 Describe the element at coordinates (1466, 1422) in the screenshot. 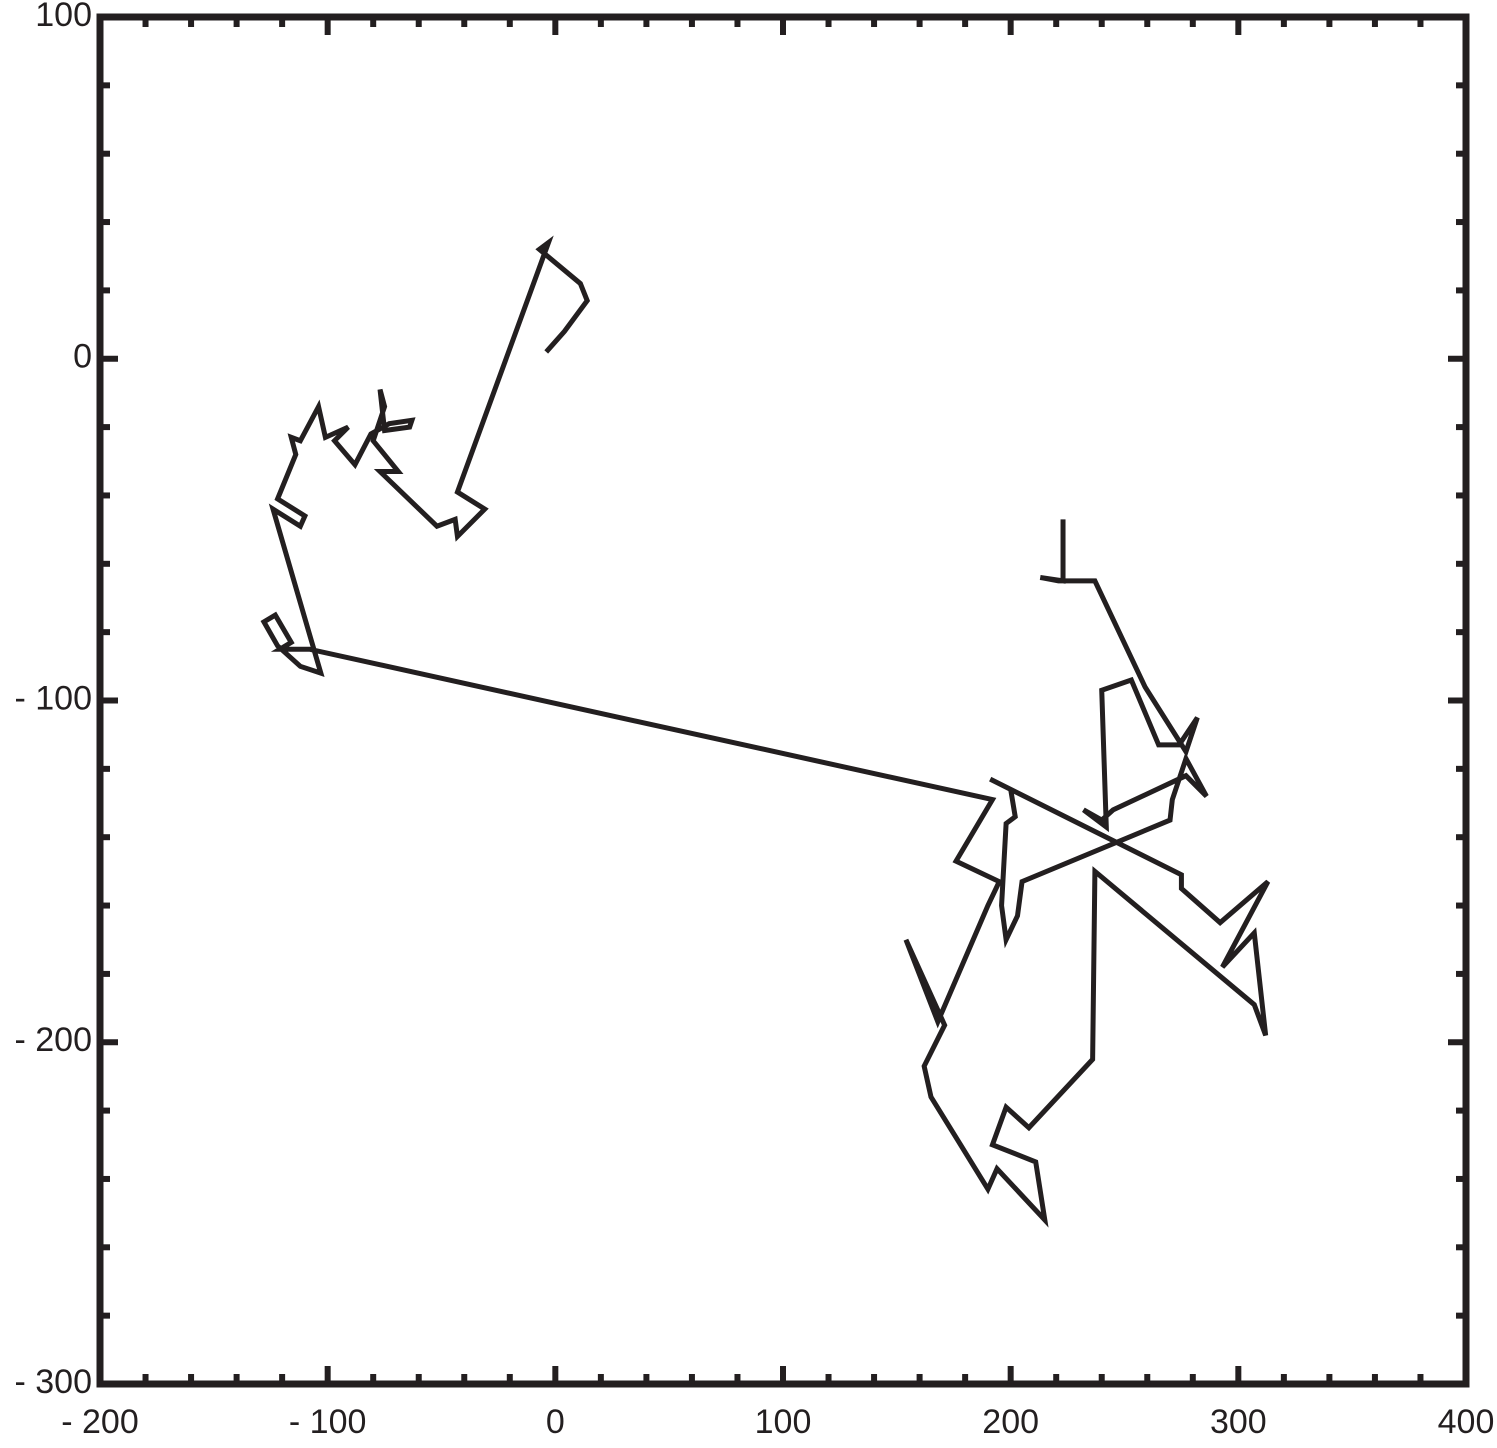

I see `x-tick-label: 400` at that location.